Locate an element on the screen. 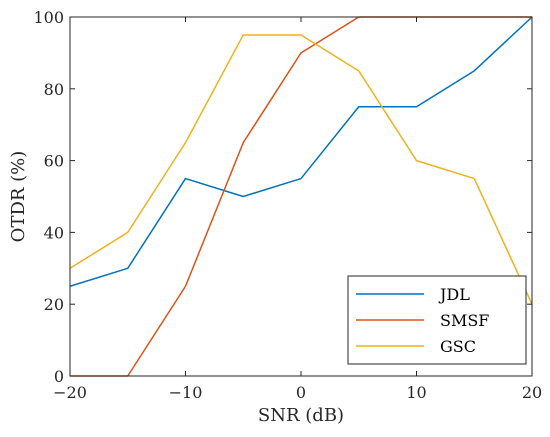 The width and height of the screenshot is (550, 437). legend-label-smsf: SMSF is located at coordinates (464, 320).